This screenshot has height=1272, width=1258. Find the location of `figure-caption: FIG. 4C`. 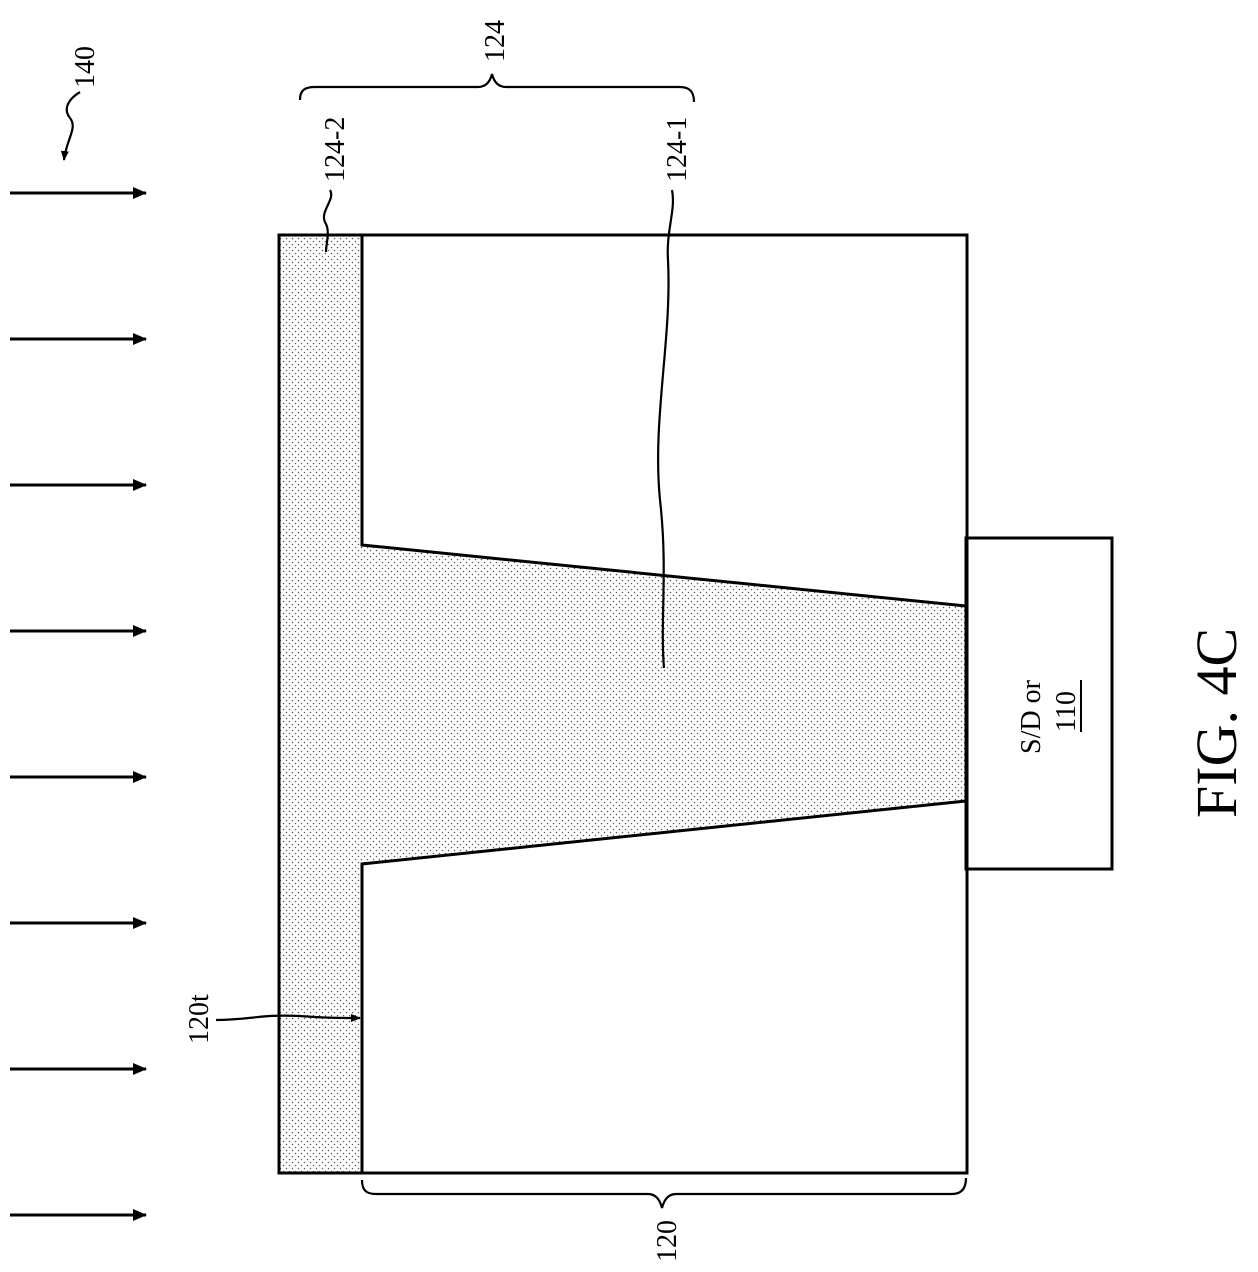

figure-caption: FIG. 4C is located at coordinates (1216, 723).